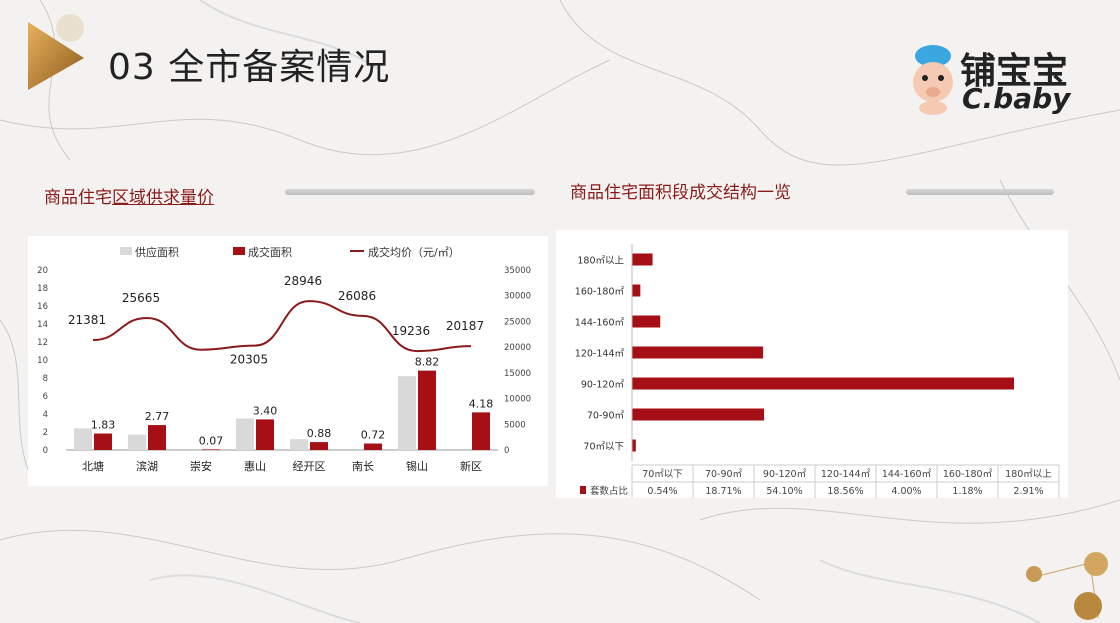  I want to click on table-row-label: 套数占比, so click(609, 491).